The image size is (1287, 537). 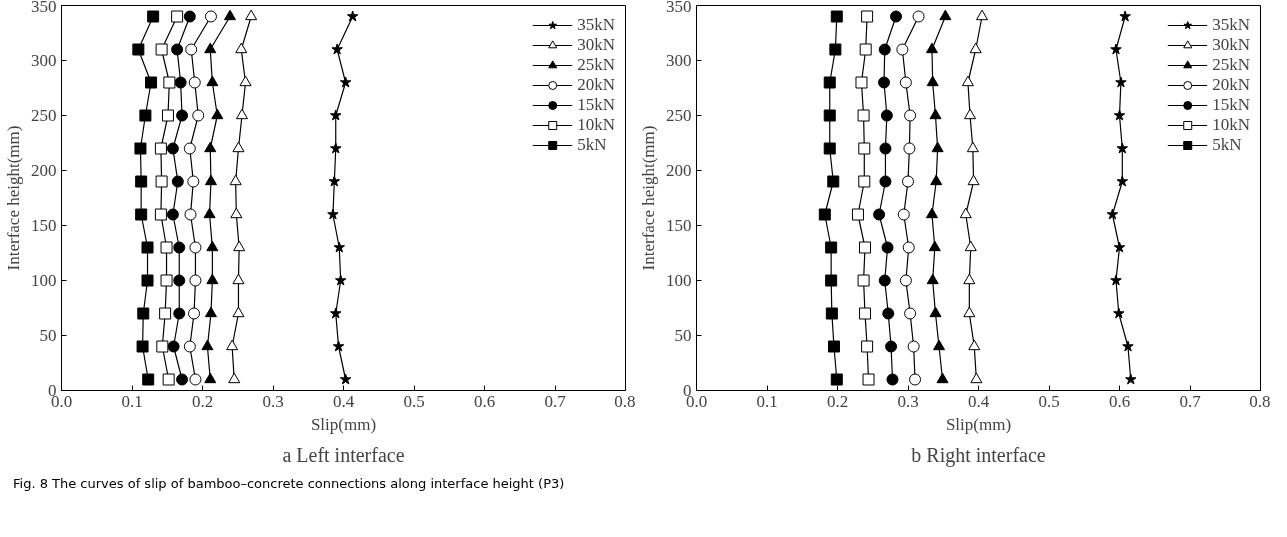 What do you see at coordinates (767, 401) in the screenshot?
I see `x-tick-label: 0.1` at bounding box center [767, 401].